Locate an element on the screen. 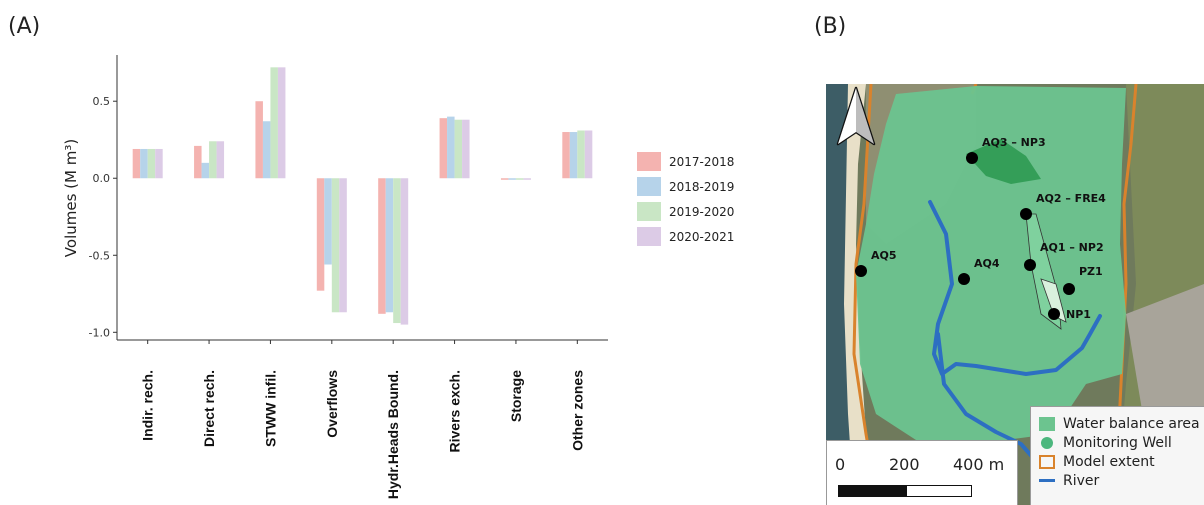  bar-2018-2019-rivers-exch- is located at coordinates (451, 147).